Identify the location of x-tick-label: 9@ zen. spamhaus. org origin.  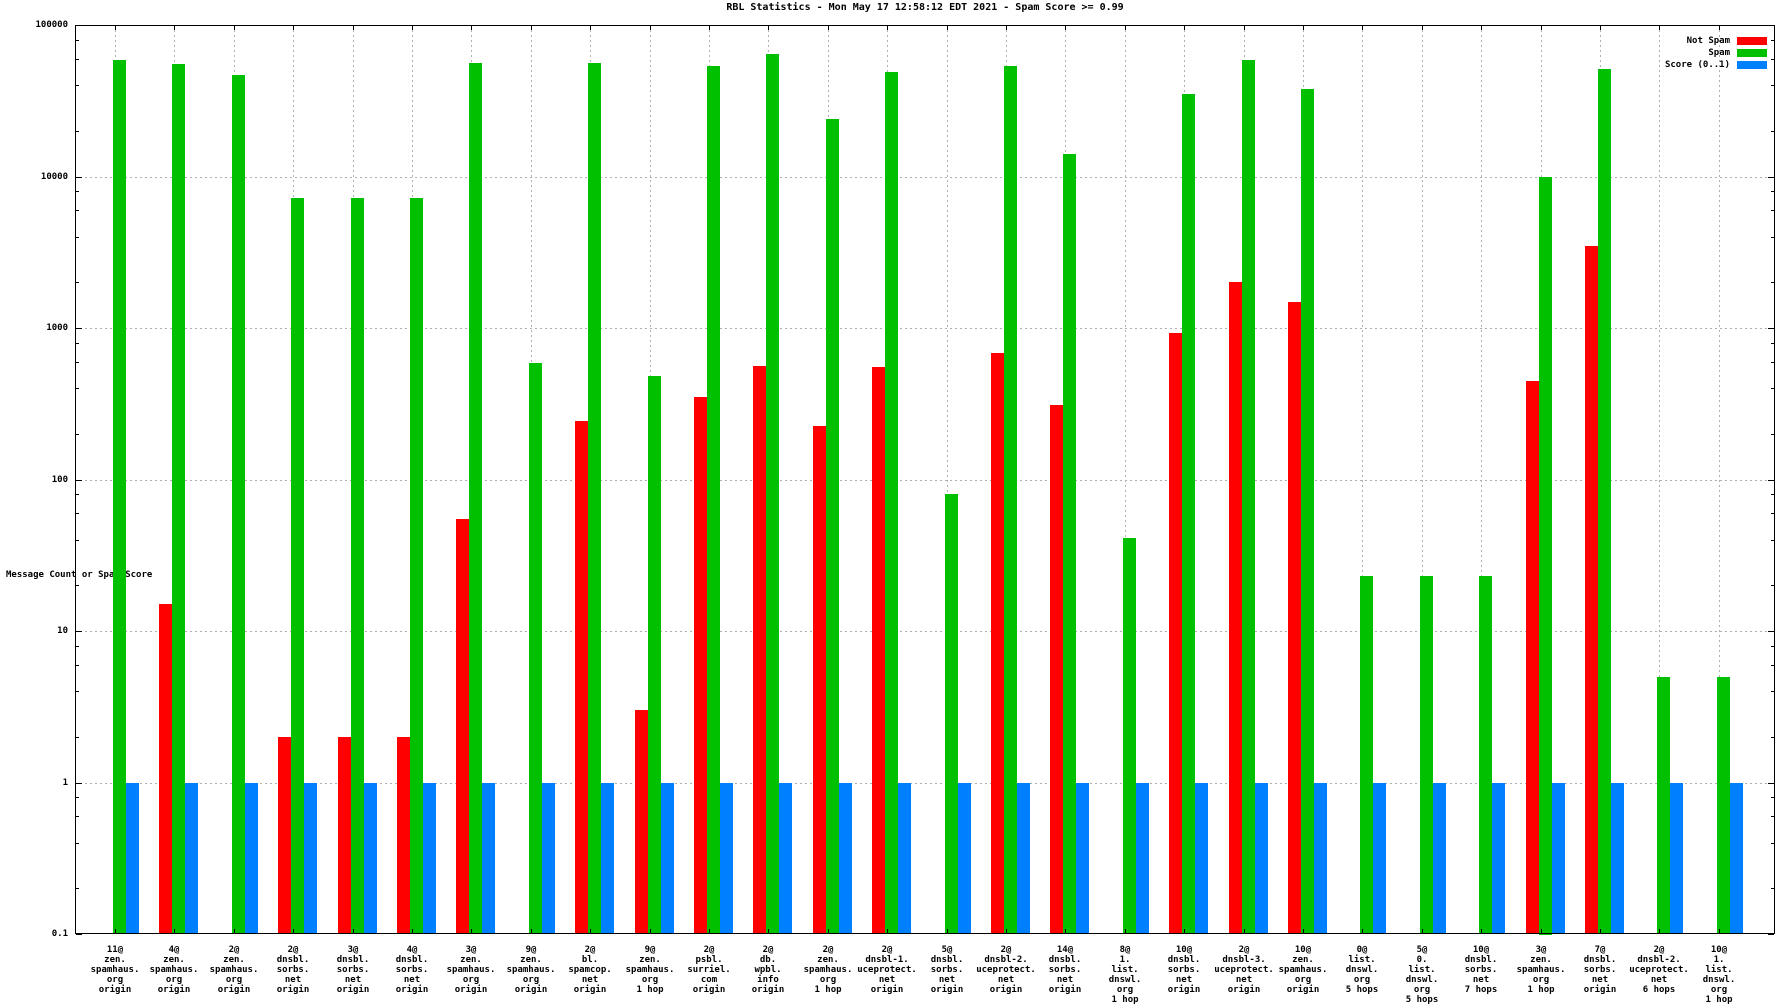
(531, 970).